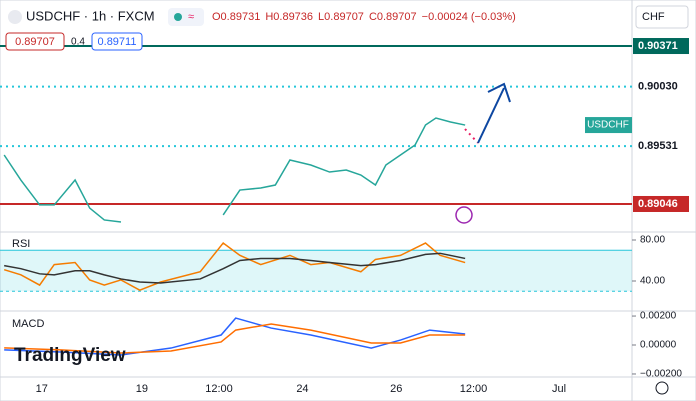 The width and height of the screenshot is (696, 401). I want to click on symbol-tag: USDCHF, so click(608, 125).